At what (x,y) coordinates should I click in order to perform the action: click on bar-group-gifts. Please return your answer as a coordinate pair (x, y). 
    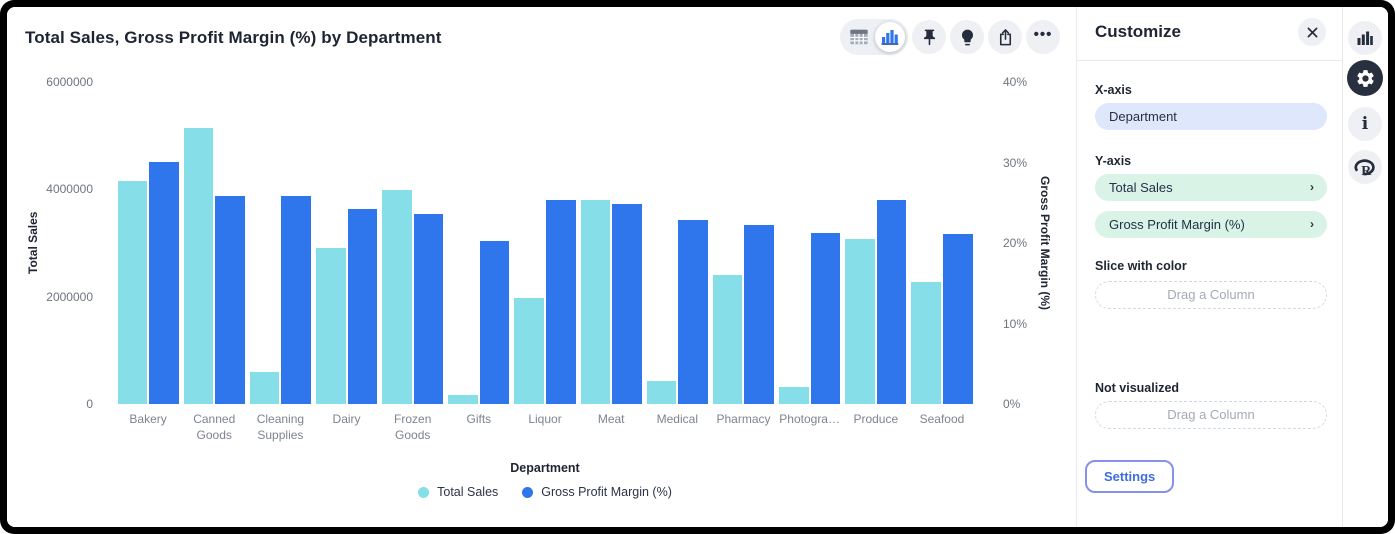
    Looking at the image, I should click on (479, 243).